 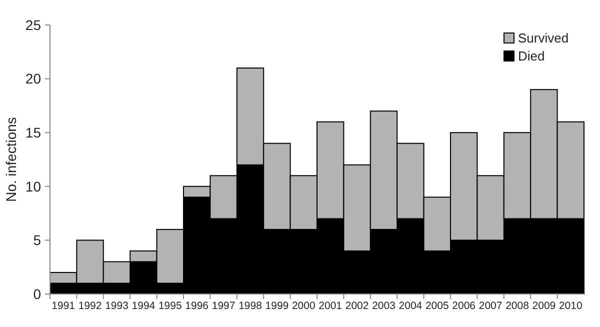 I want to click on x-tick-label: 2001, so click(x=330, y=306).